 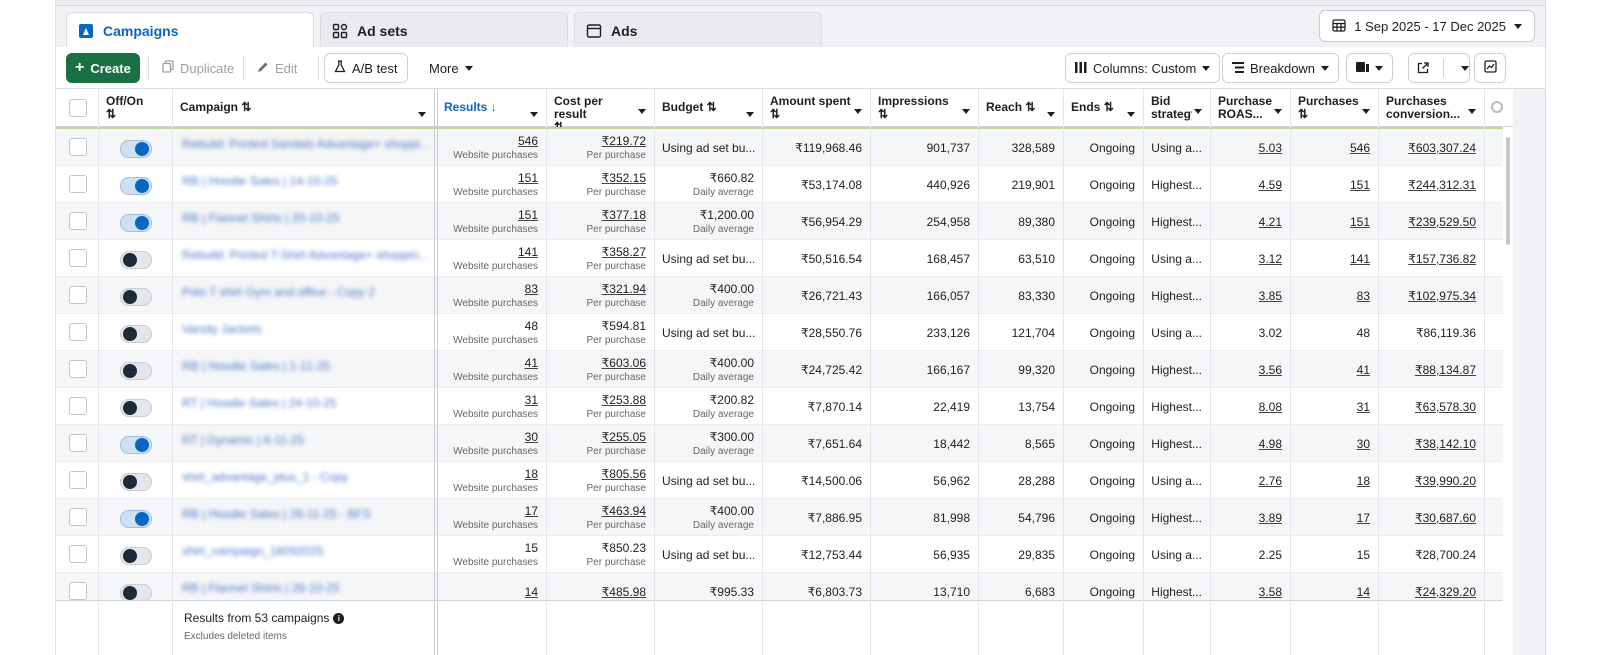 What do you see at coordinates (1250, 258) in the screenshot?
I see `cell-roas: 3.12` at bounding box center [1250, 258].